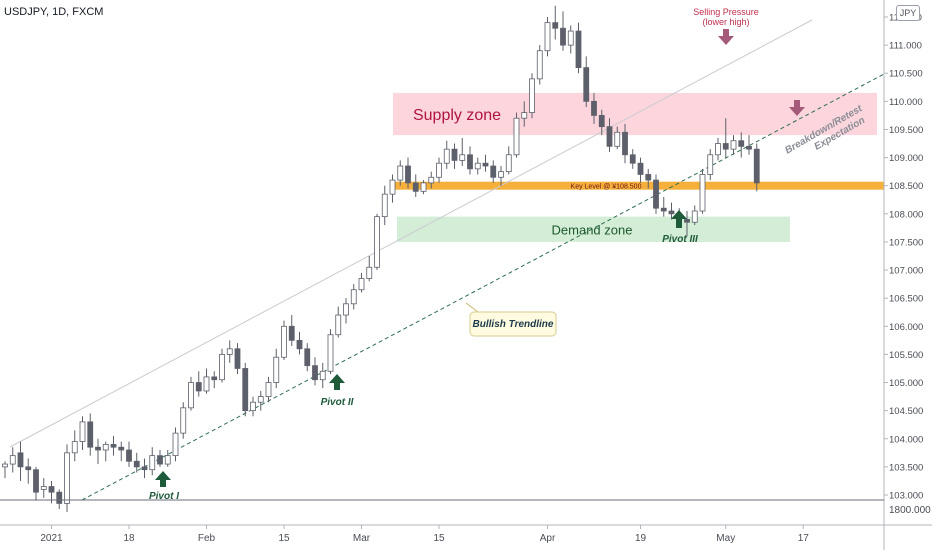 This screenshot has height=550, width=932. What do you see at coordinates (804, 538) in the screenshot?
I see `time-tick-label: 17` at bounding box center [804, 538].